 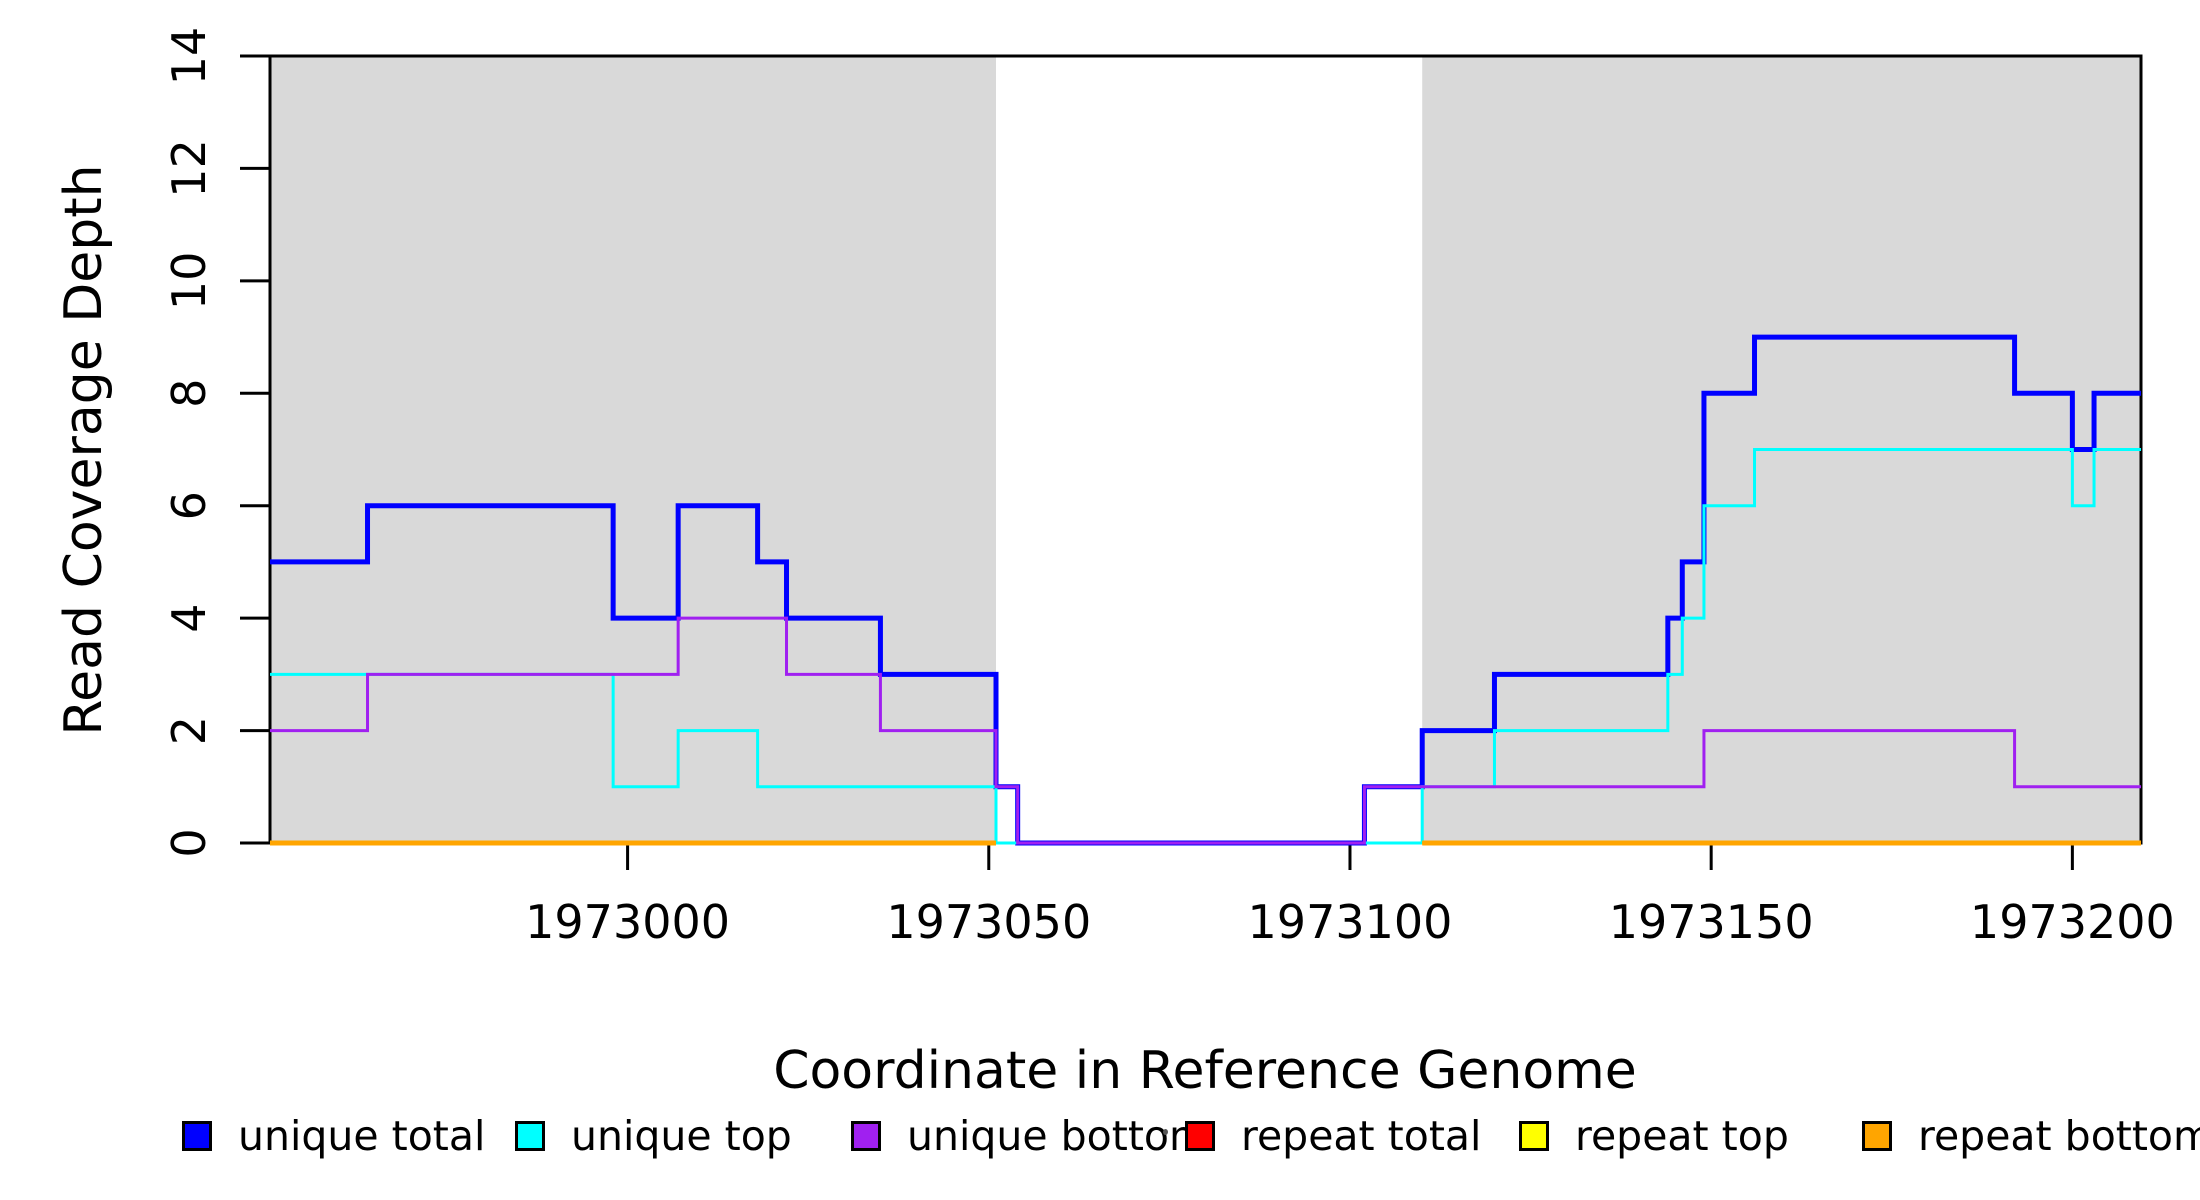 What do you see at coordinates (189, 730) in the screenshot?
I see `y-tick-label: 2` at bounding box center [189, 730].